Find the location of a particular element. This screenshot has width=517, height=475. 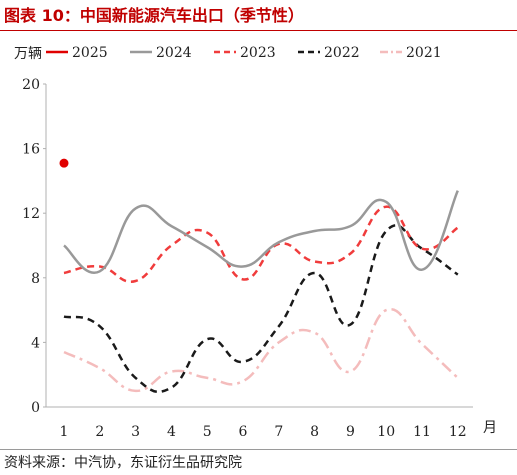

x-tick-label: 11 is located at coordinates (422, 432).